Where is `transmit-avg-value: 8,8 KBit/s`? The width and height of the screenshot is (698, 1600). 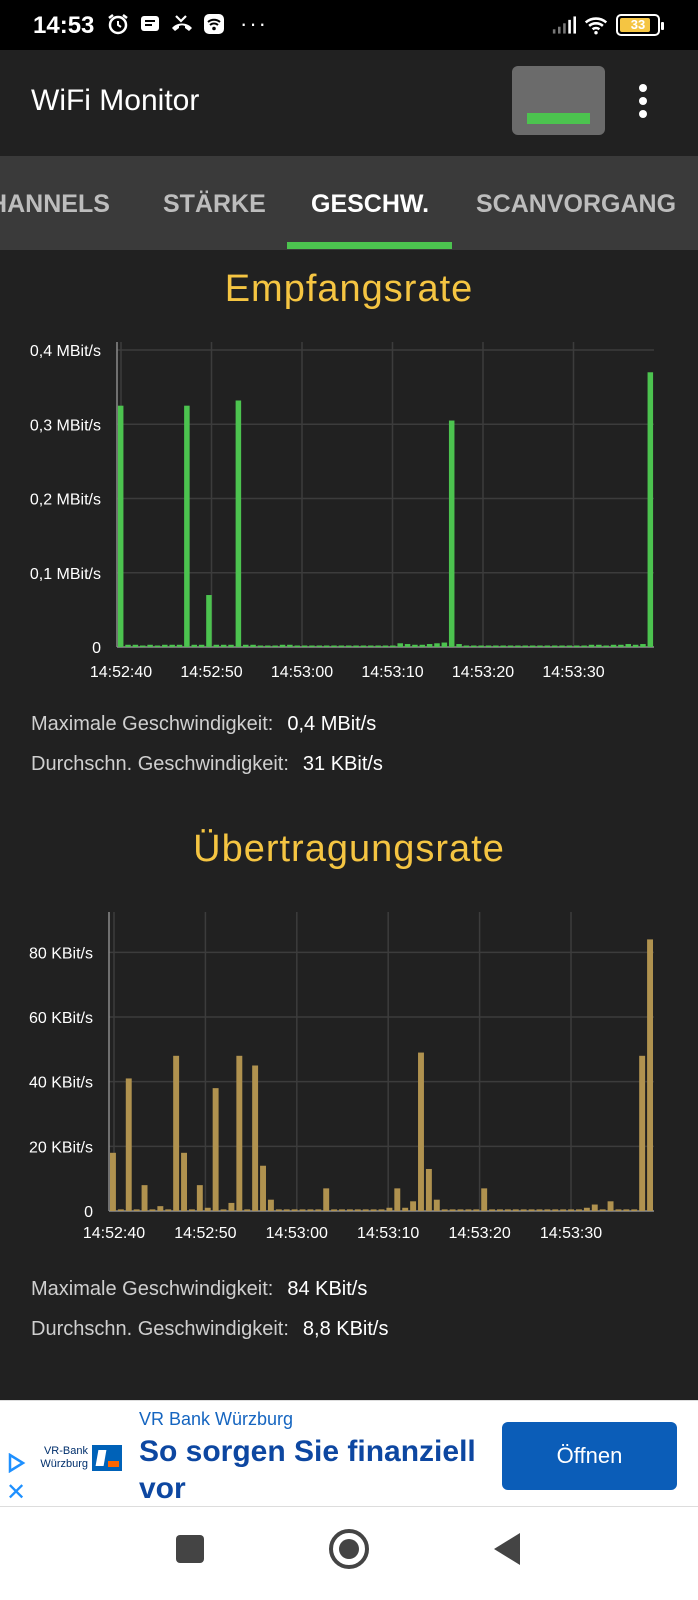
transmit-avg-value: 8,8 KBit/s is located at coordinates (345, 1329).